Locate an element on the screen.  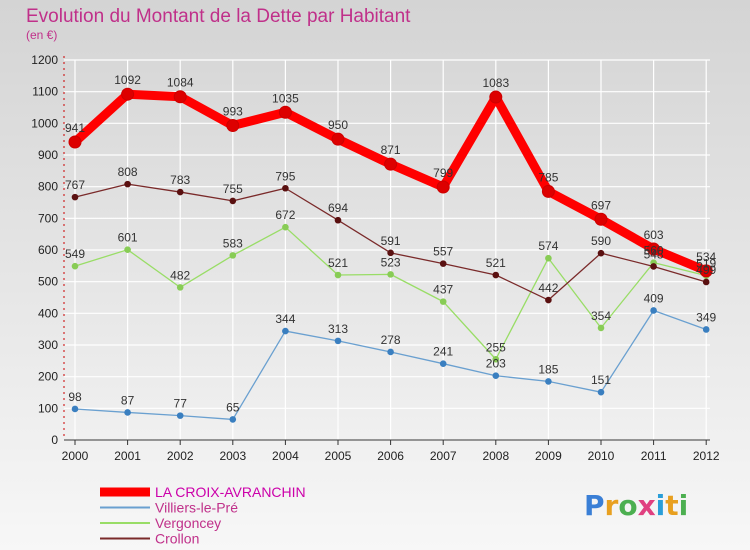
data-label: 519 is located at coordinates (706, 264).